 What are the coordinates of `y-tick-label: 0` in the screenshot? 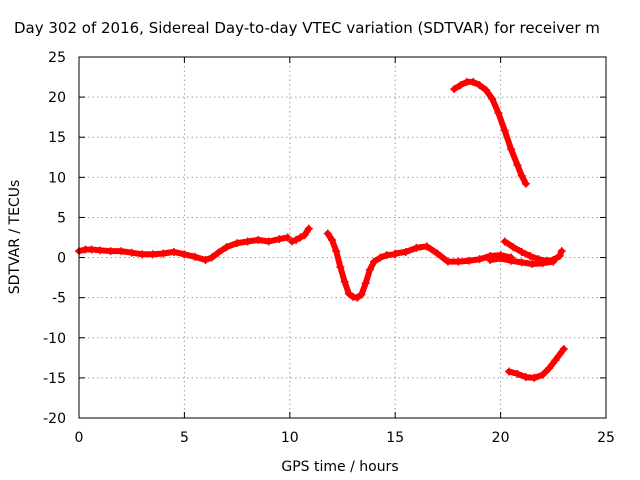 It's located at (61, 259).